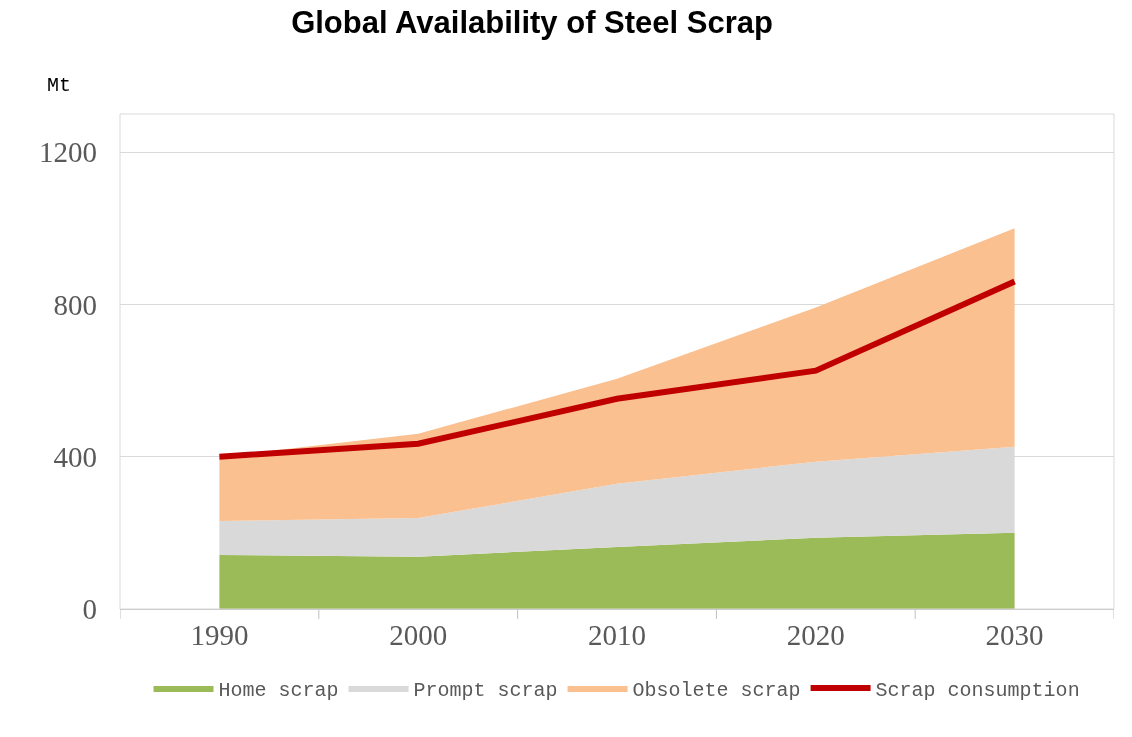  What do you see at coordinates (418, 634) in the screenshot?
I see `x-tick-label: 2000` at bounding box center [418, 634].